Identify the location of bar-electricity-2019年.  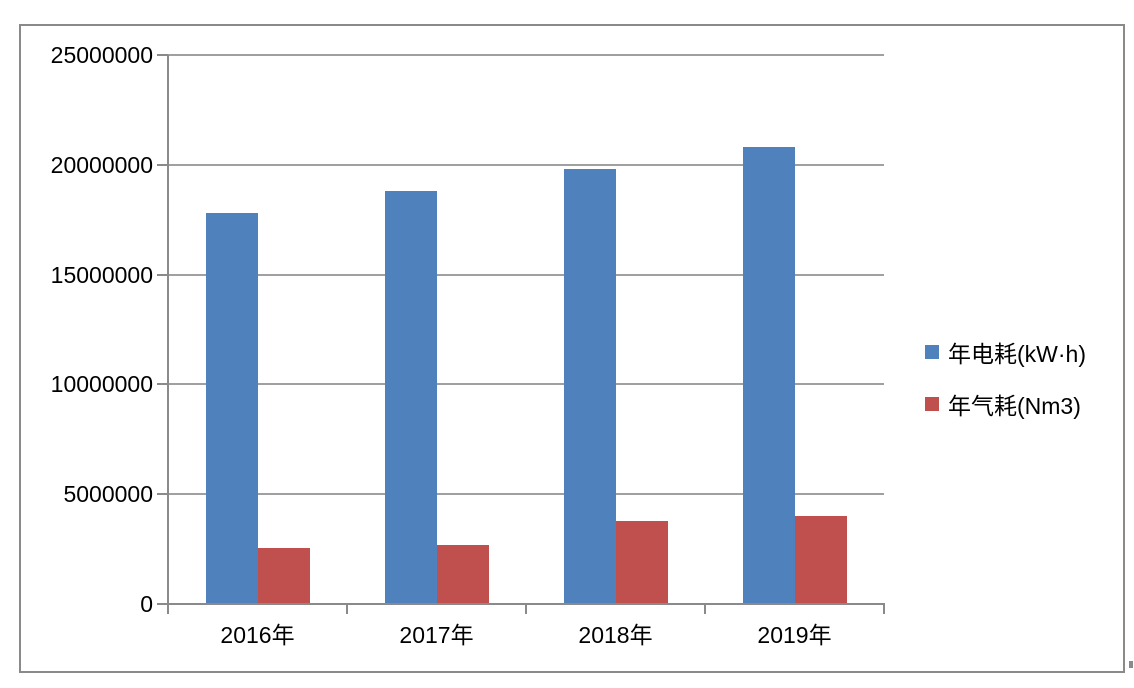
(768, 375).